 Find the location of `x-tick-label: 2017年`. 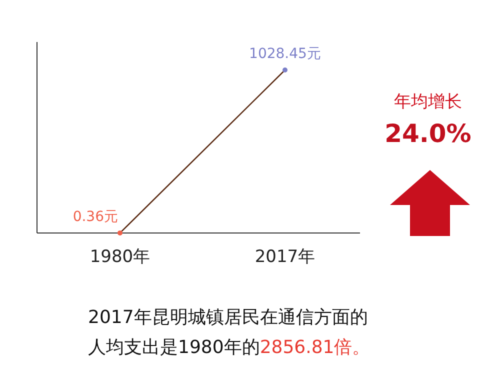

x-tick-label: 2017年 is located at coordinates (285, 257).